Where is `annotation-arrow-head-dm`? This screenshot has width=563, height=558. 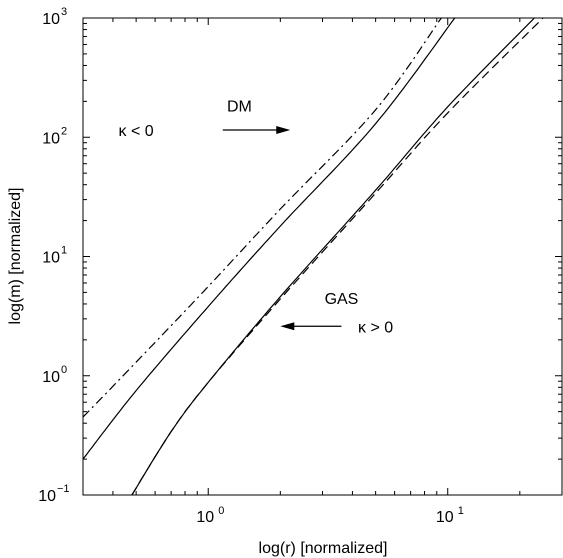 annotation-arrow-head-dm is located at coordinates (283, 130).